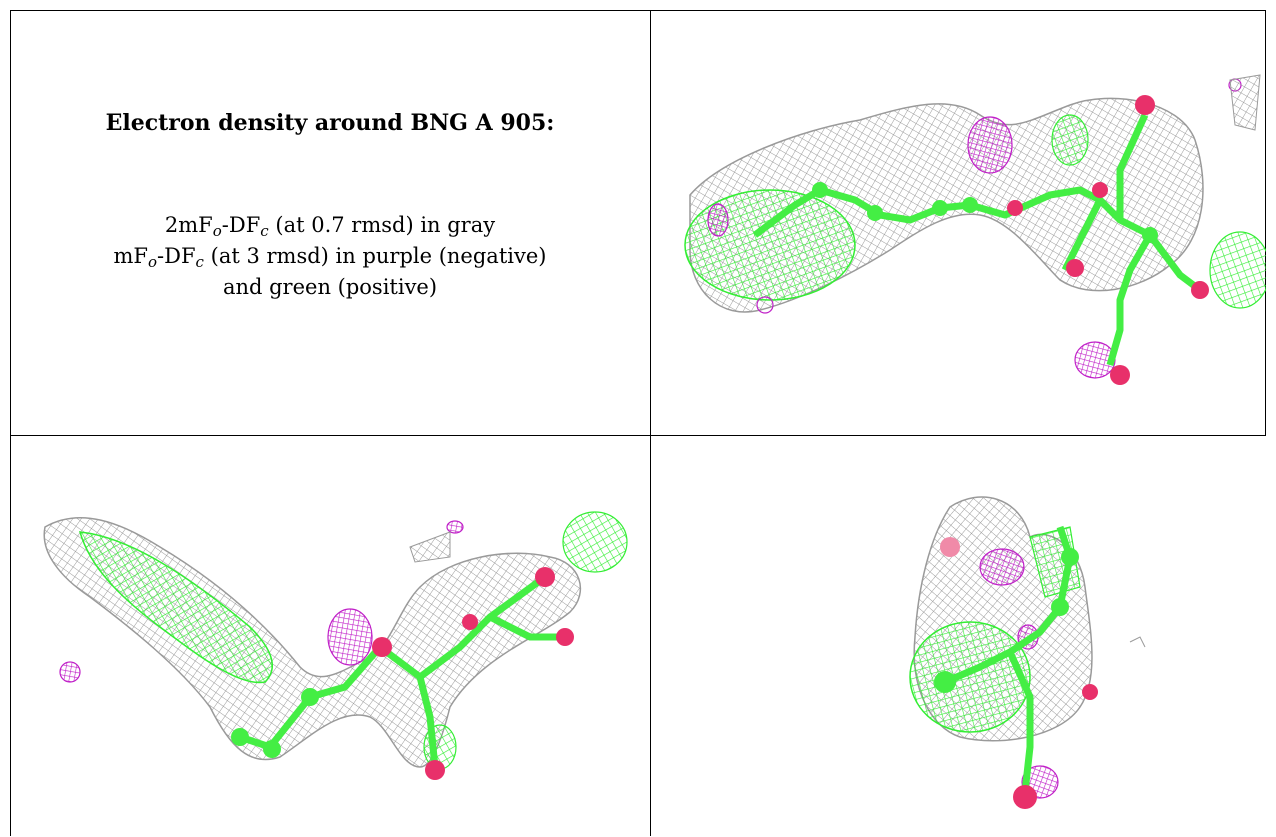  I want to click on caption-line-2-sub1: o, so click(153, 262).